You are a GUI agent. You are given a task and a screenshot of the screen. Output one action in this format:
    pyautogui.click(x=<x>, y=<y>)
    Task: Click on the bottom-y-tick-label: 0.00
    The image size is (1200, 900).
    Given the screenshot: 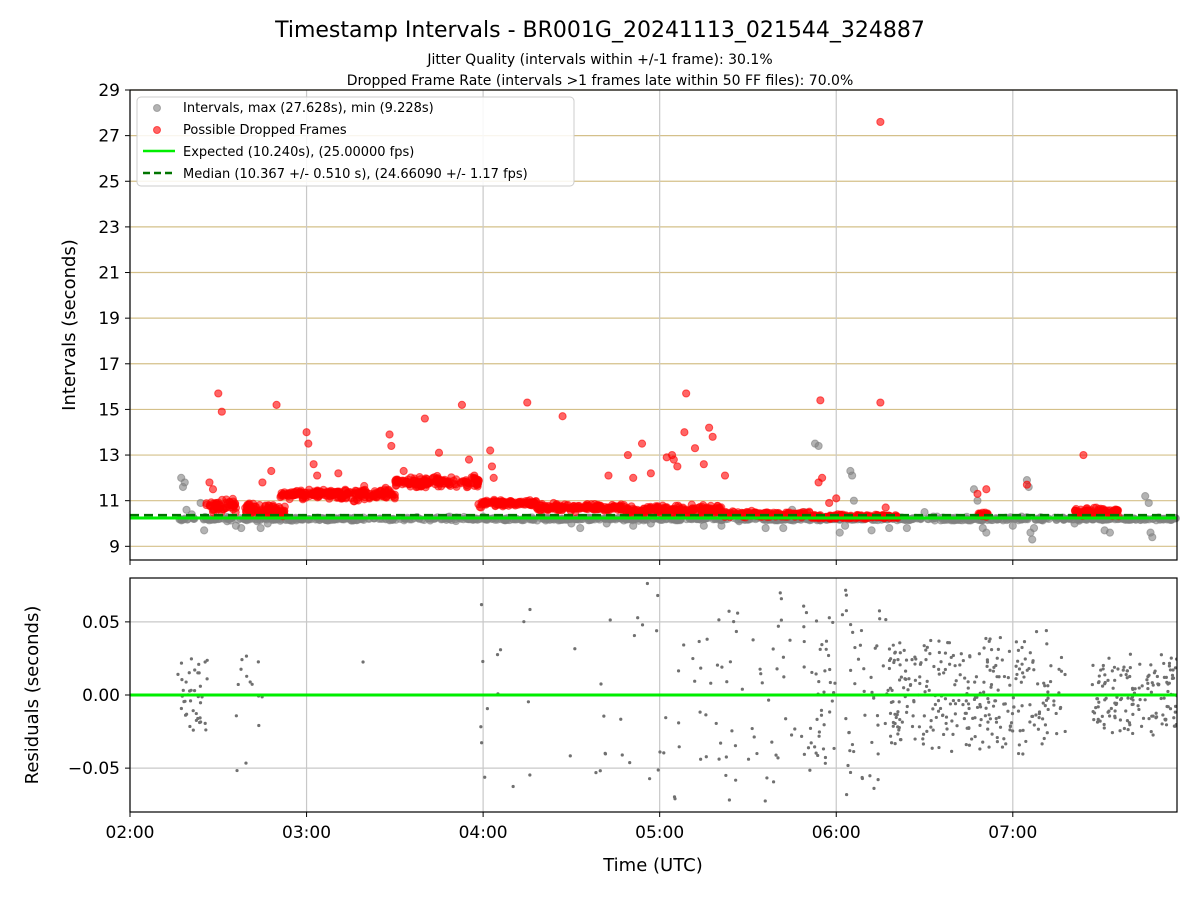 What is the action you would take?
    pyautogui.click(x=101, y=696)
    